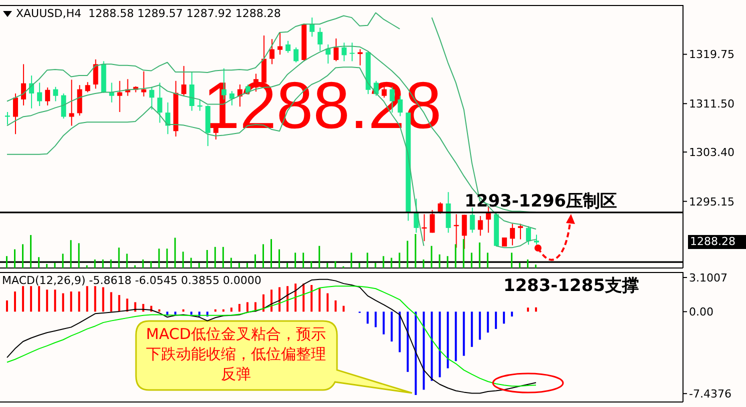  Describe the element at coordinates (236, 354) in the screenshot. I see `annotation: MACD低位金叉粘合，预示下跌动能收缩，低位偏整理反弹` at that location.